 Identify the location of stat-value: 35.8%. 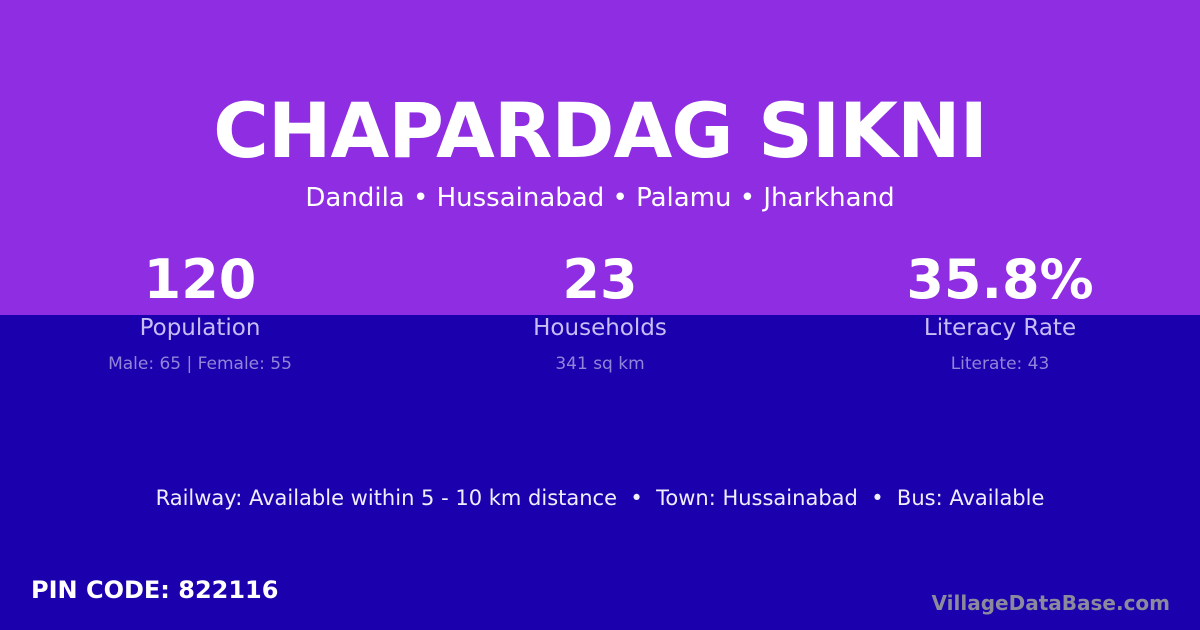
(1000, 279).